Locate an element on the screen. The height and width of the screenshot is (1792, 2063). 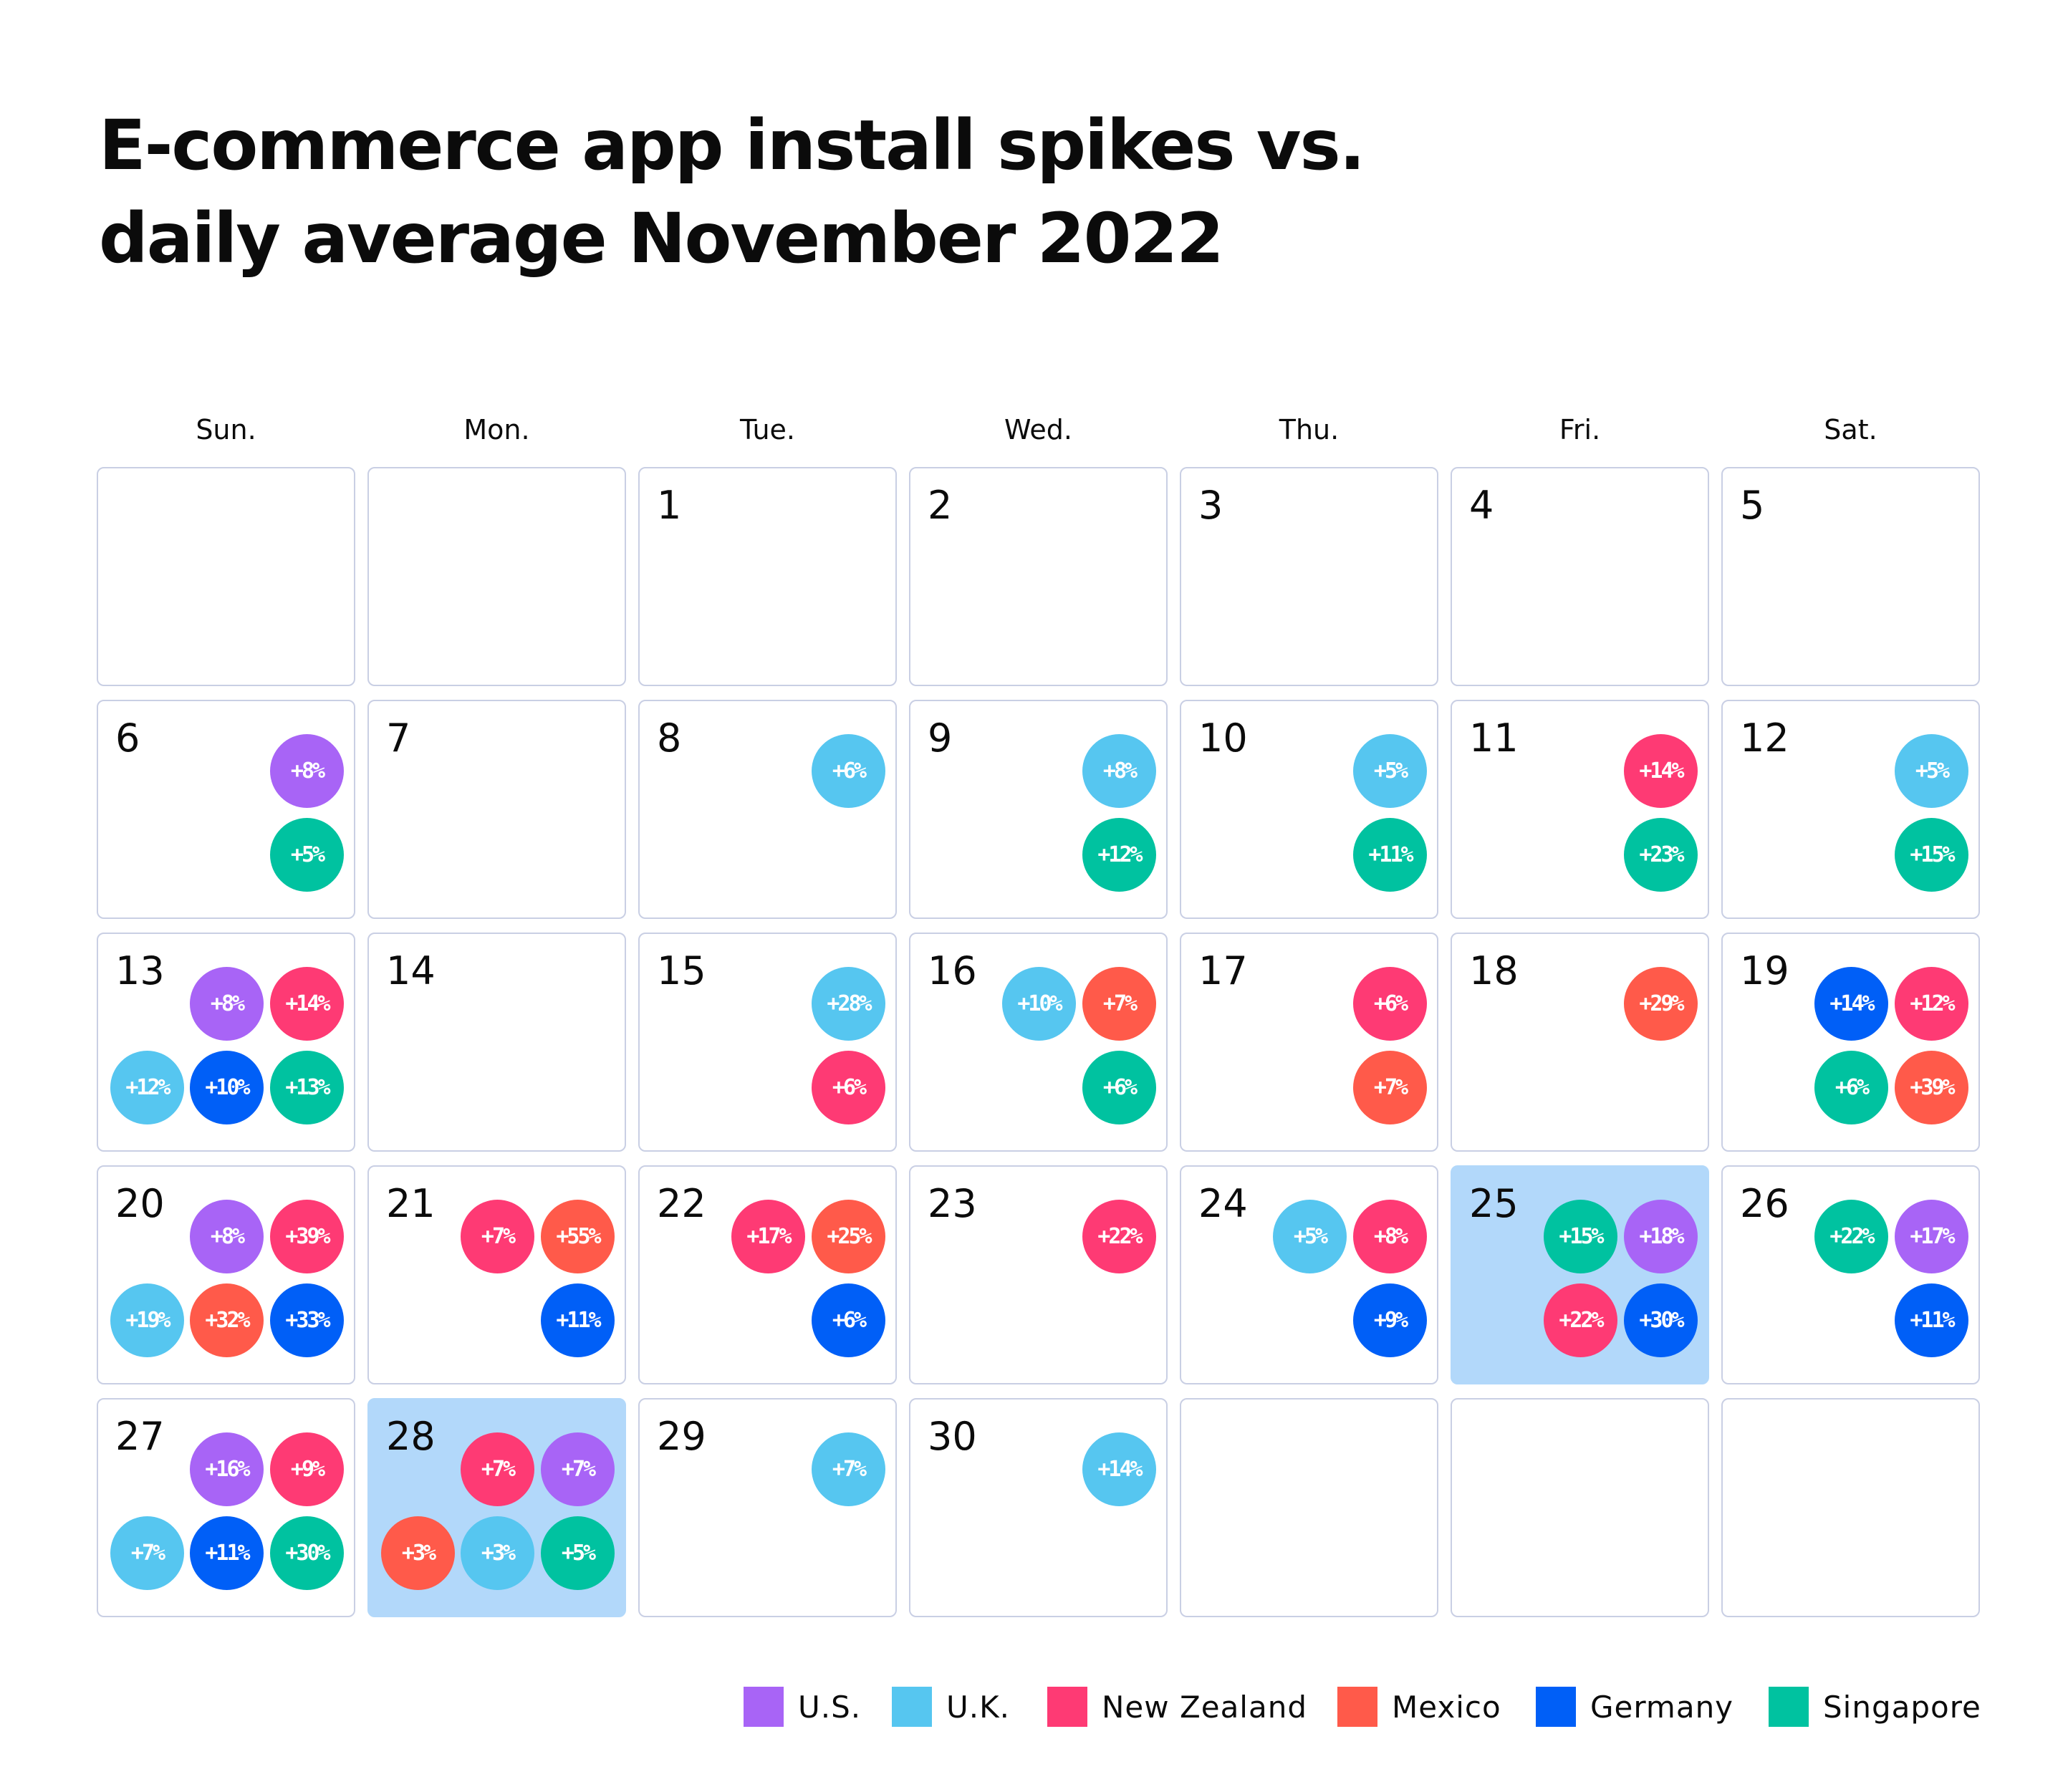
chart-title-line-2: daily average November 2022 is located at coordinates (661, 239).